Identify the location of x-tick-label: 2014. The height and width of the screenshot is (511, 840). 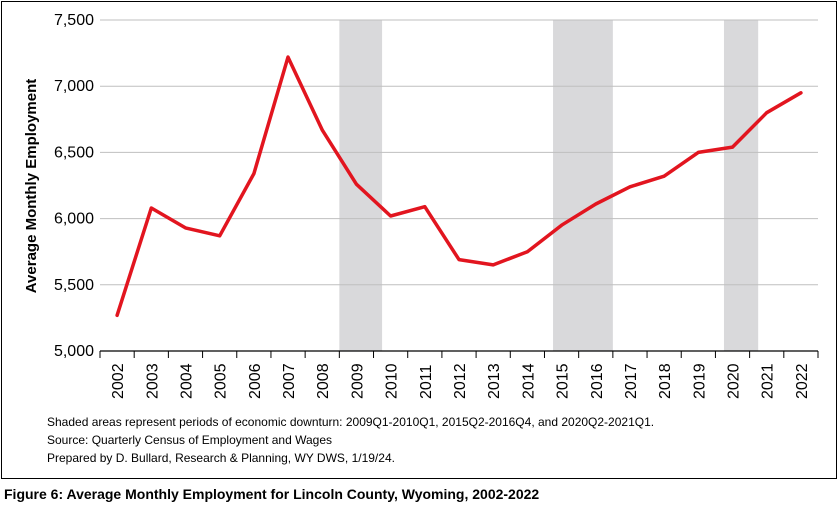
(528, 381).